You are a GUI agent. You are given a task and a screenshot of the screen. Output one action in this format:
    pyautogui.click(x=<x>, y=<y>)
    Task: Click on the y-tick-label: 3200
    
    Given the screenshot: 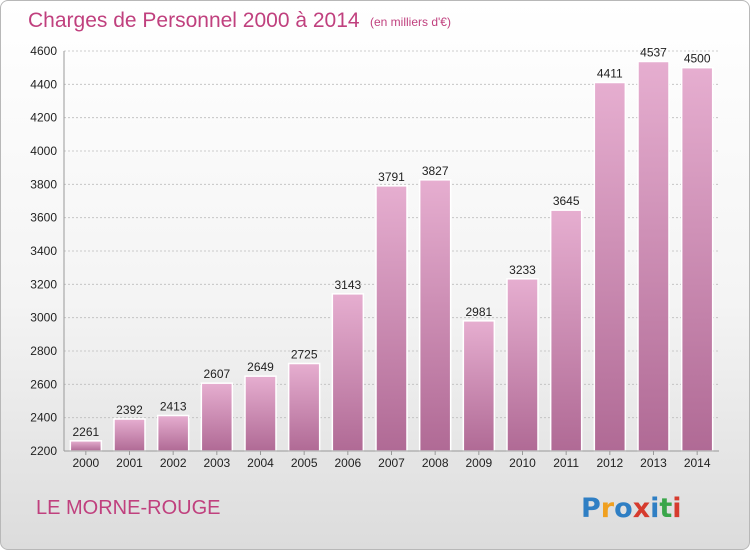 What is the action you would take?
    pyautogui.click(x=43, y=284)
    